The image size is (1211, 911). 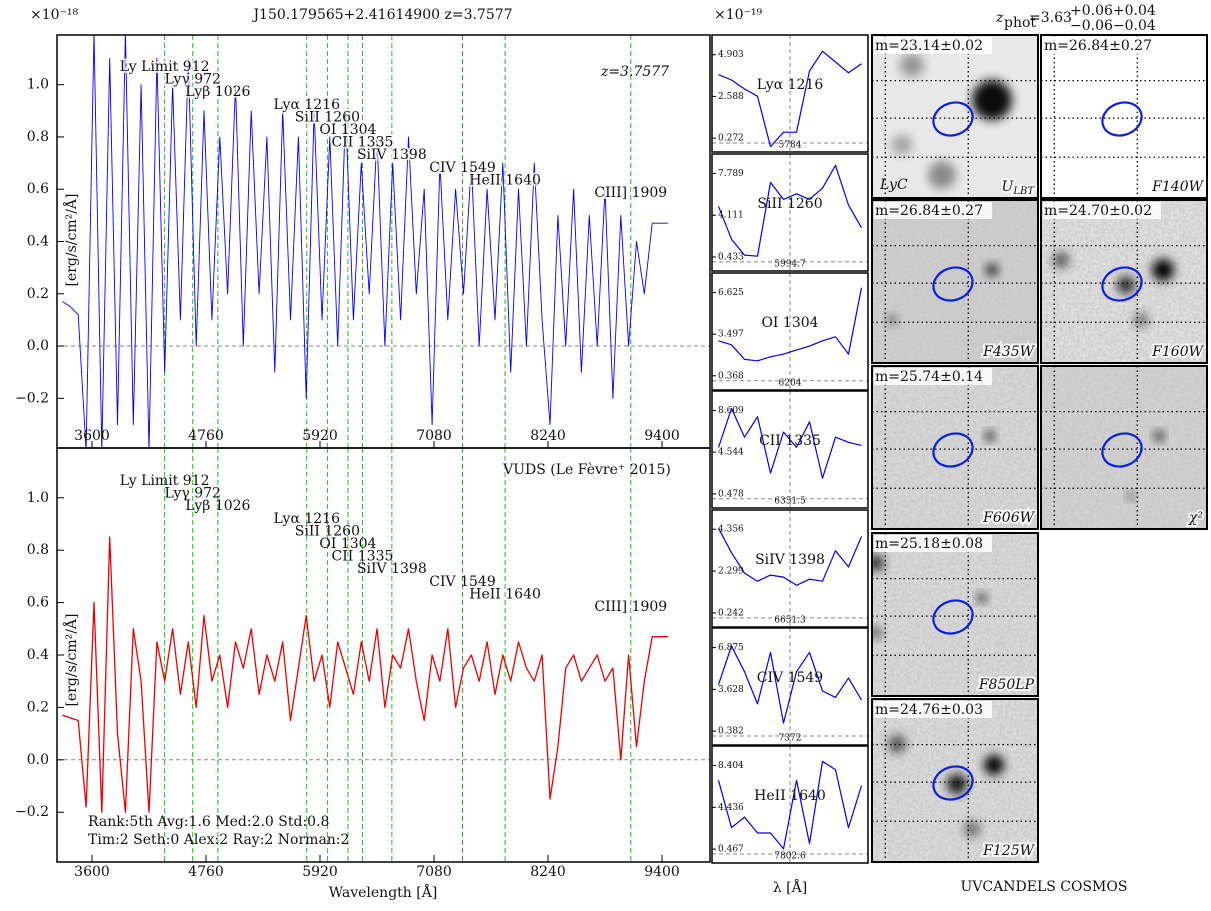 What do you see at coordinates (383, 892) in the screenshot?
I see `xlabel: Wavelength [Å]` at bounding box center [383, 892].